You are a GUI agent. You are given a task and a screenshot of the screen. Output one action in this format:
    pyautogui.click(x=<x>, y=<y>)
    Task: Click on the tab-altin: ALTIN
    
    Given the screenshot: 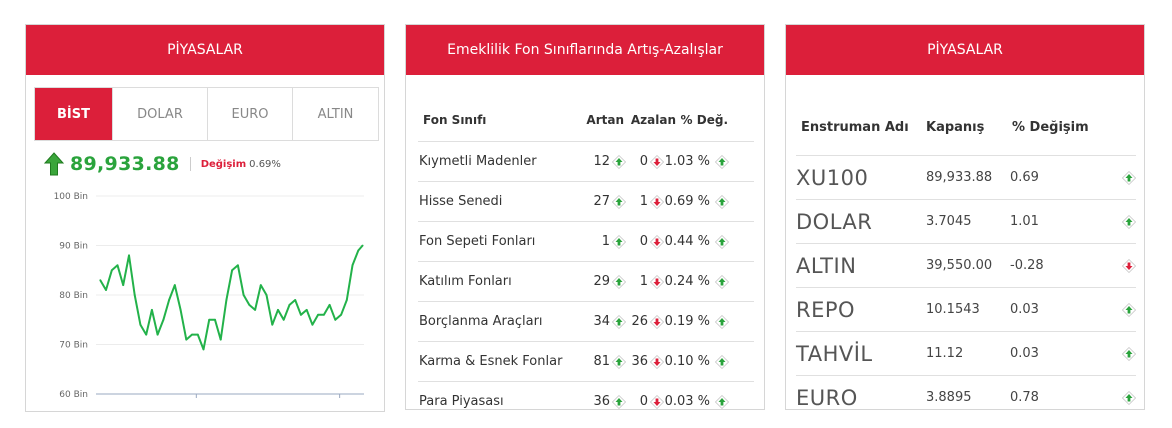 What is the action you would take?
    pyautogui.click(x=335, y=114)
    